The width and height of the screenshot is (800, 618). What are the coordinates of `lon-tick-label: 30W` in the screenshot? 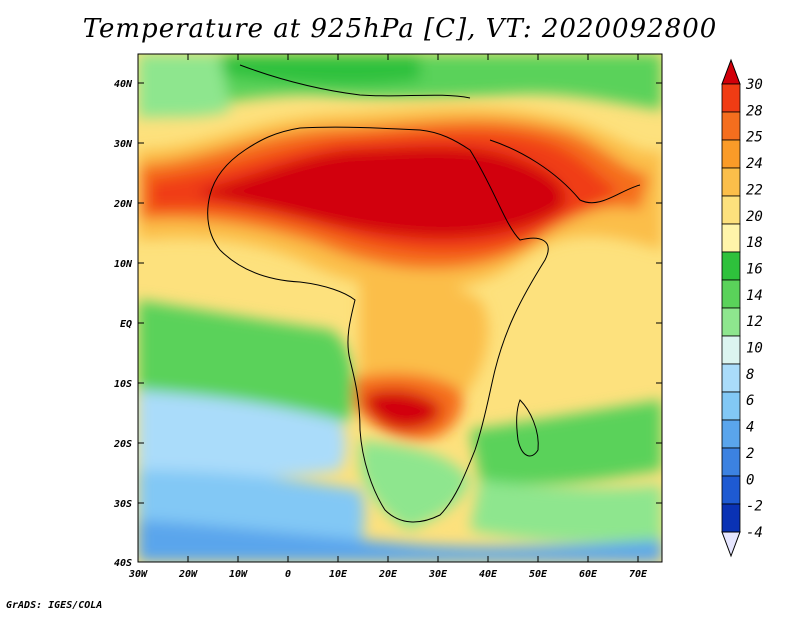 It's located at (138, 574).